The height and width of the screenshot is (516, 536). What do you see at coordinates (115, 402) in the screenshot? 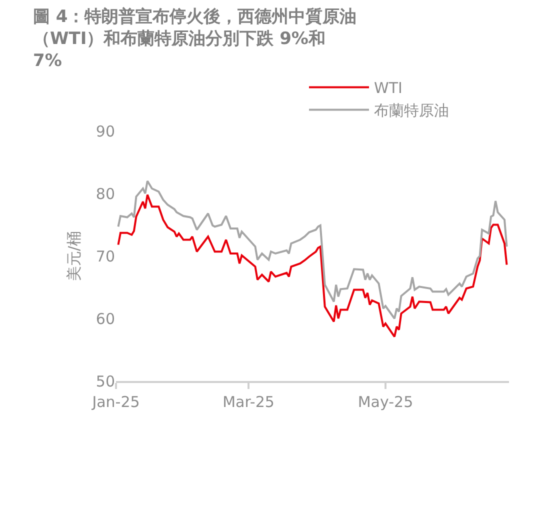
I see `x-tick-label: Jan-25` at bounding box center [115, 402].